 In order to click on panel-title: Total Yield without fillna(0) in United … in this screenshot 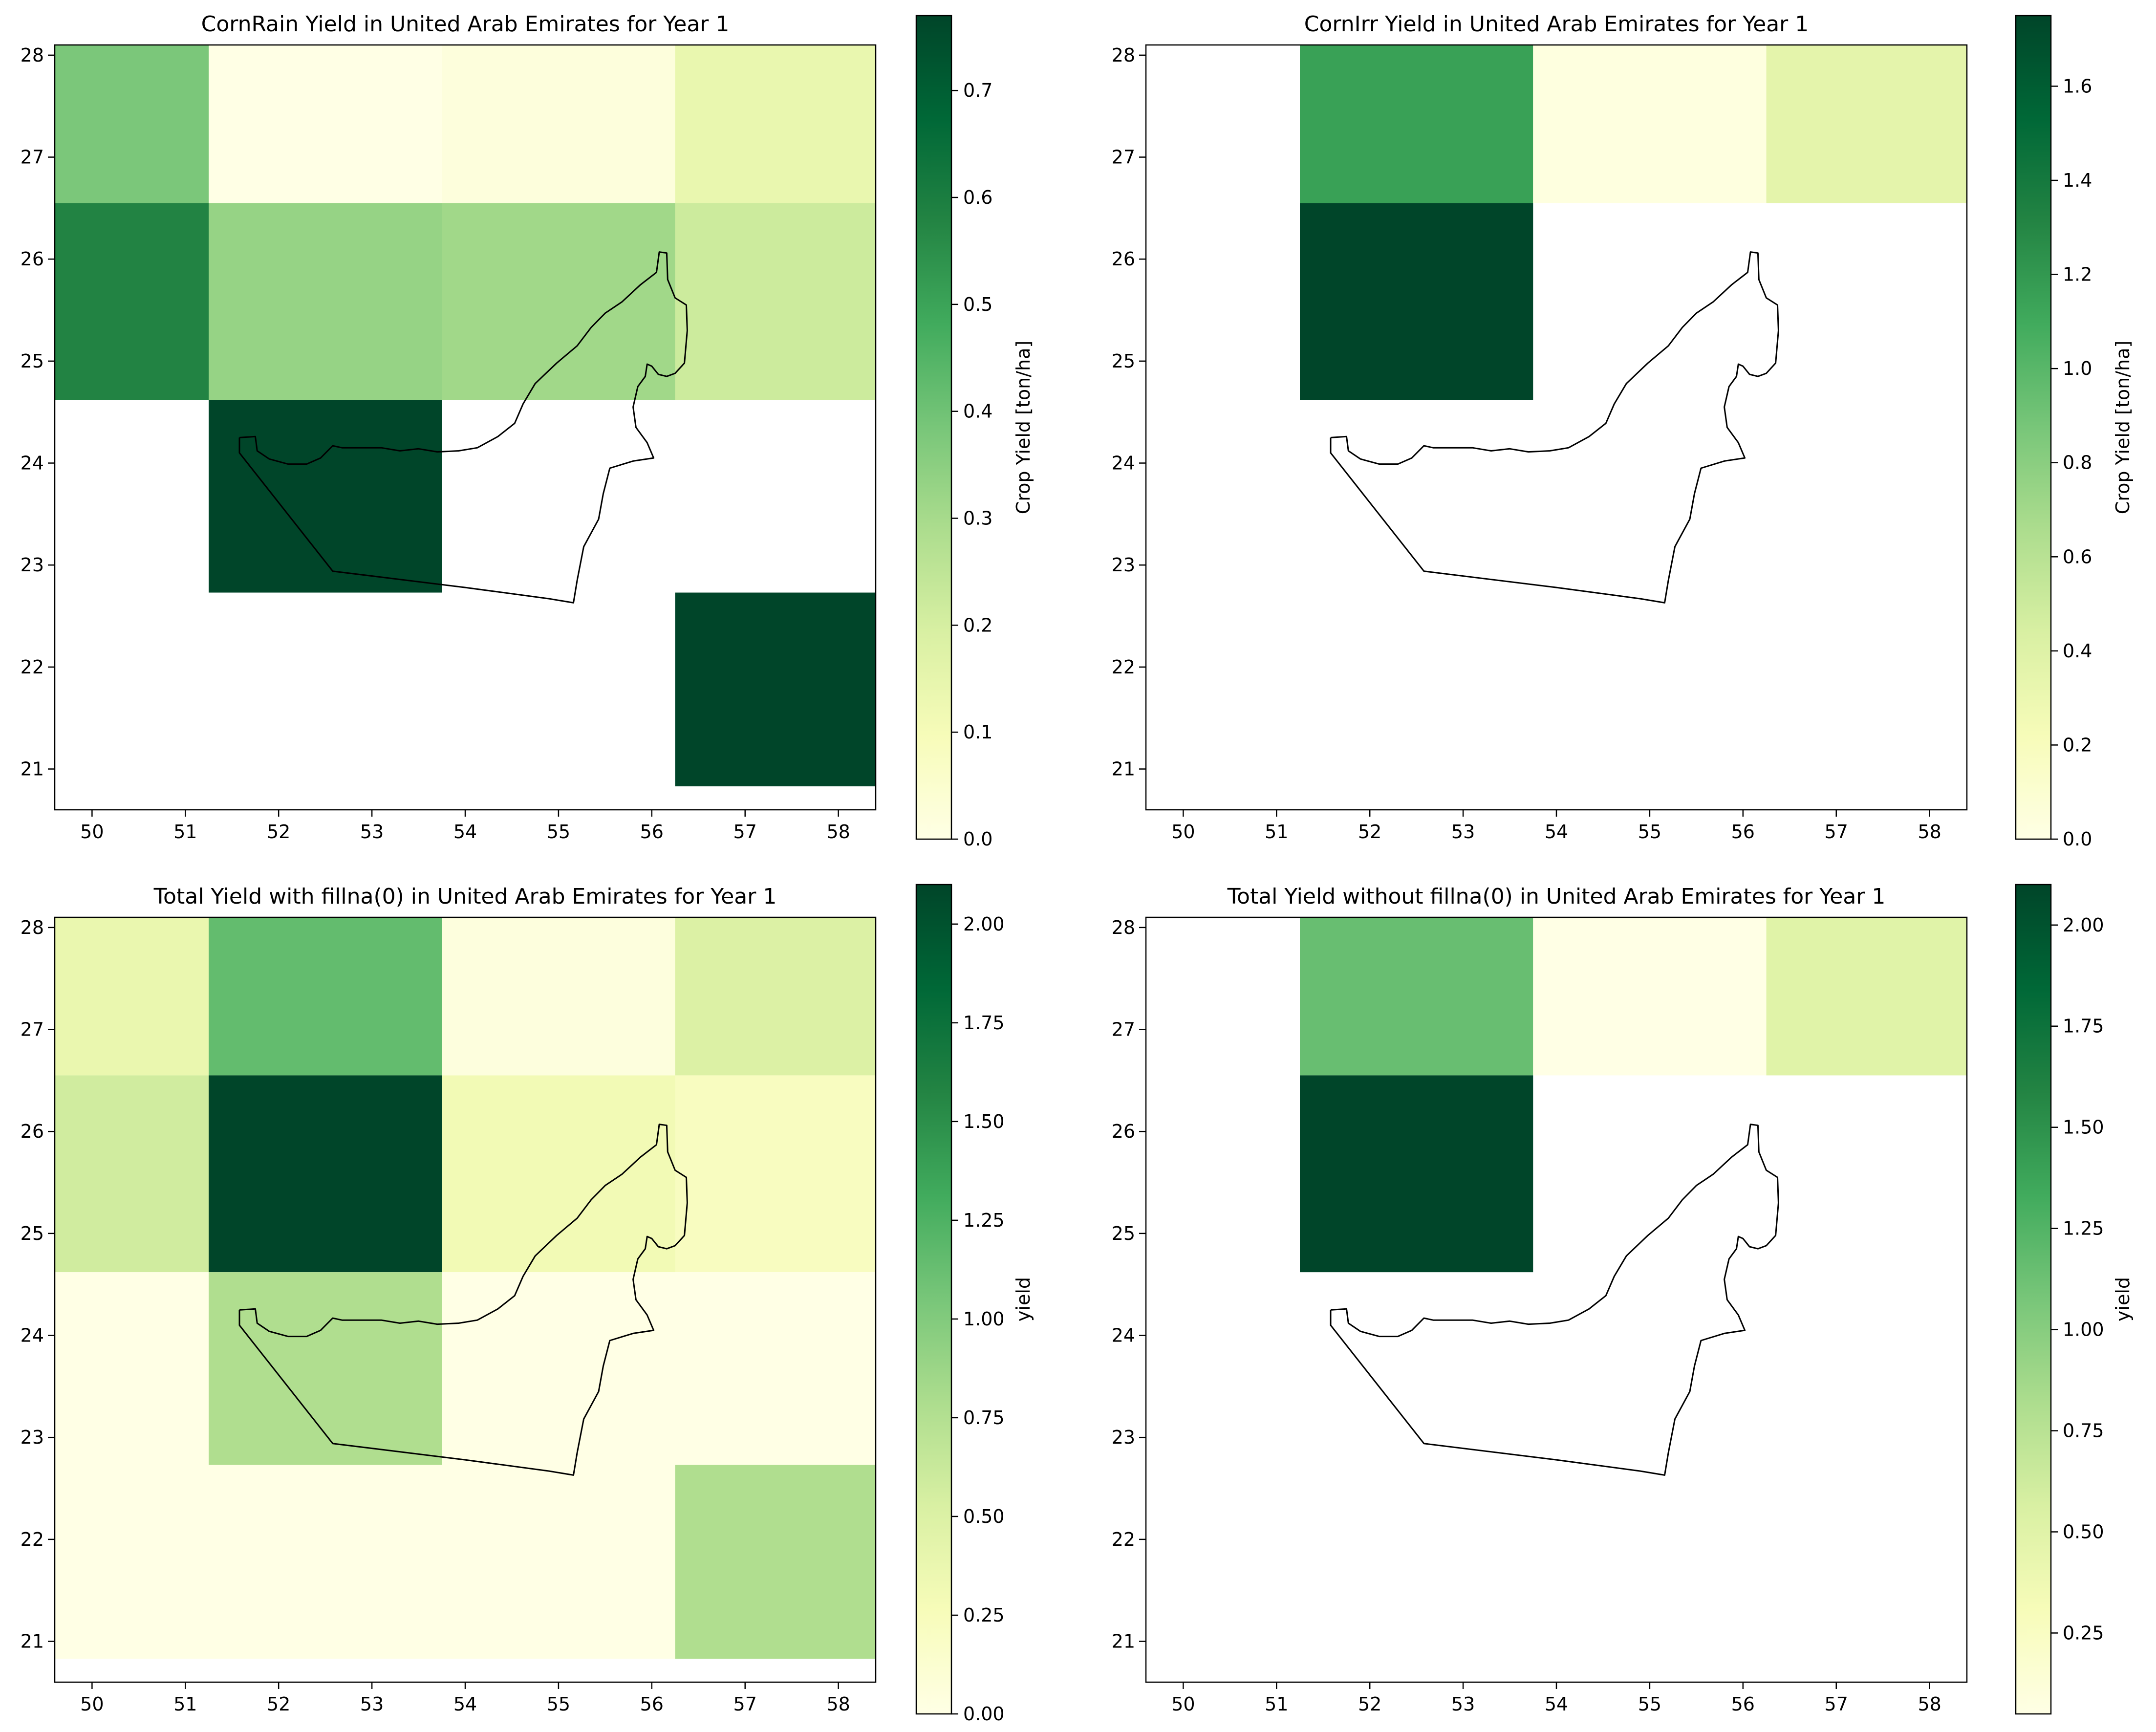, I will do `click(1556, 896)`.